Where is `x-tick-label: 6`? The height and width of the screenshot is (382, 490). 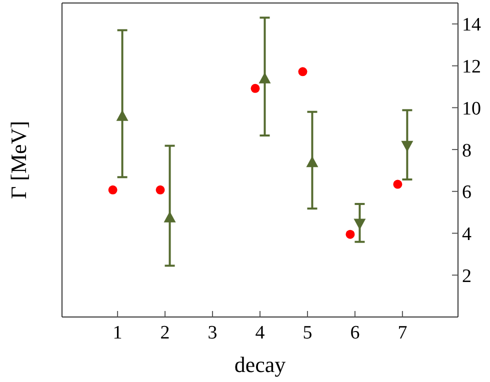 x-tick-label: 6 is located at coordinates (355, 333).